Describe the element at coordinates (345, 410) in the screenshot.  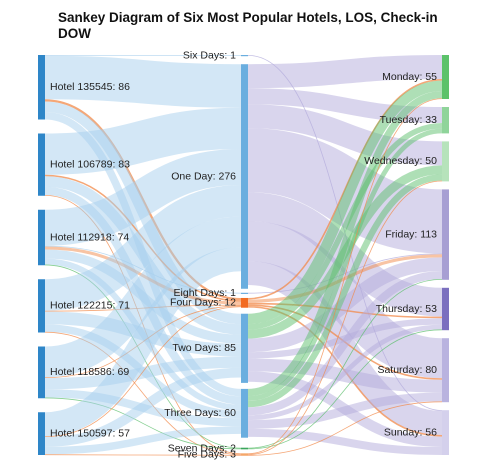
I see `link-three-sat` at that location.